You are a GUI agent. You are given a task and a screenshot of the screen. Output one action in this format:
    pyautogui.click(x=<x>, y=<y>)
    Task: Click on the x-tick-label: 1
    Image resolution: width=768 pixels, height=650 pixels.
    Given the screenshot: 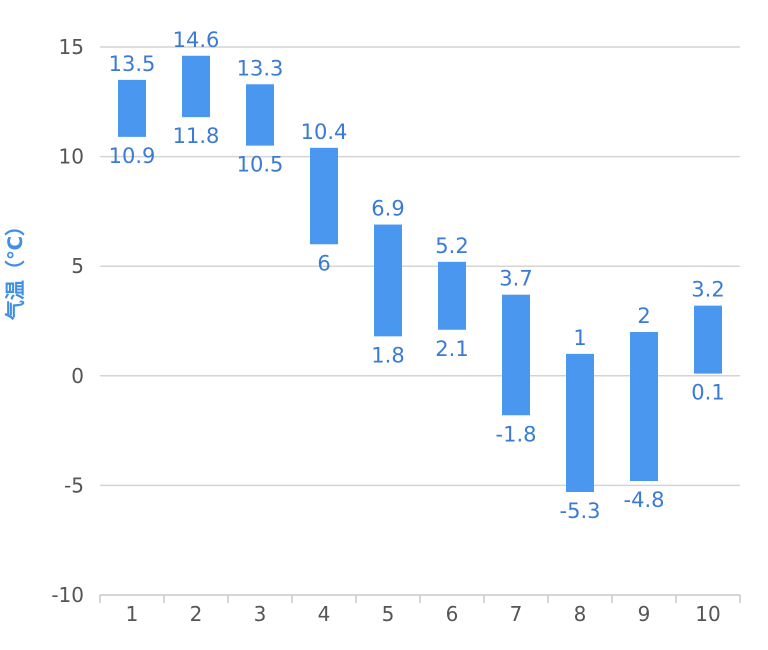 What is the action you would take?
    pyautogui.click(x=132, y=614)
    